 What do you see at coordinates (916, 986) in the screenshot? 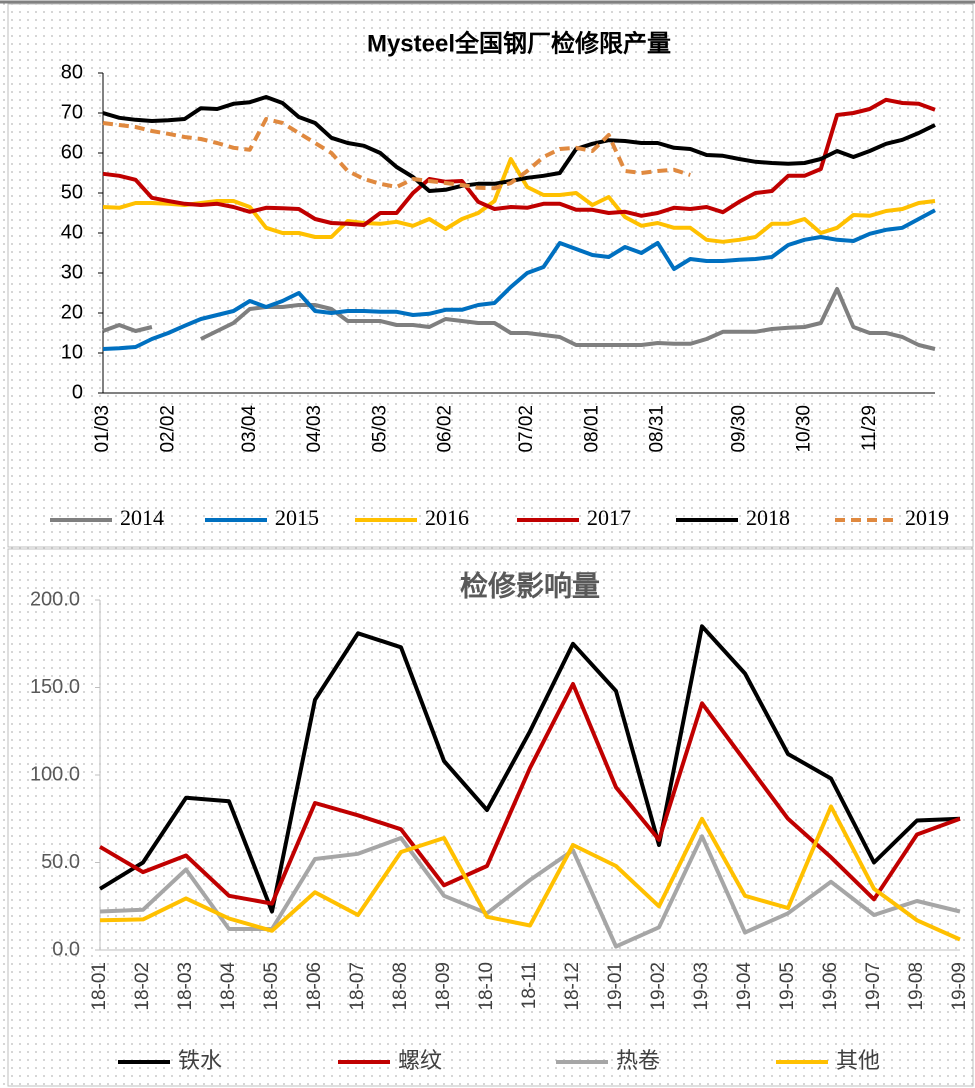
I see `x-tick-label: 19-08` at bounding box center [916, 986].